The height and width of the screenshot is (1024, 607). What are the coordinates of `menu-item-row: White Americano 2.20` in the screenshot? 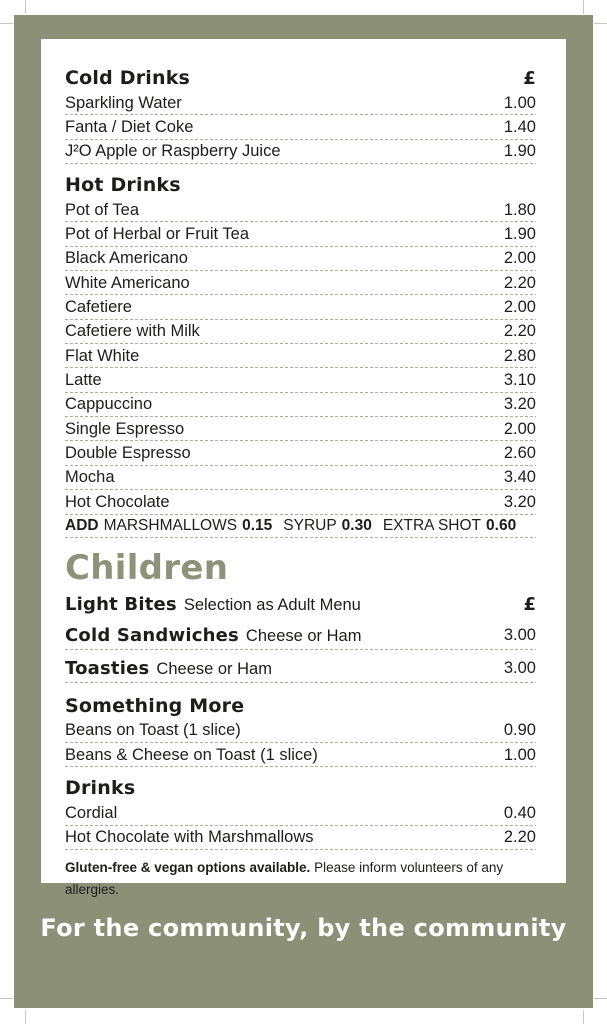 It's located at (300, 283).